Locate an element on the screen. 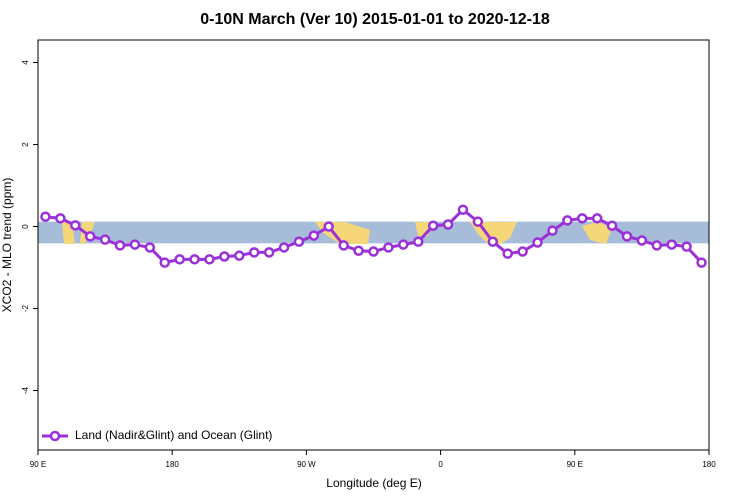 The image size is (750, 500). y-tick-label: -2 is located at coordinates (25, 308).